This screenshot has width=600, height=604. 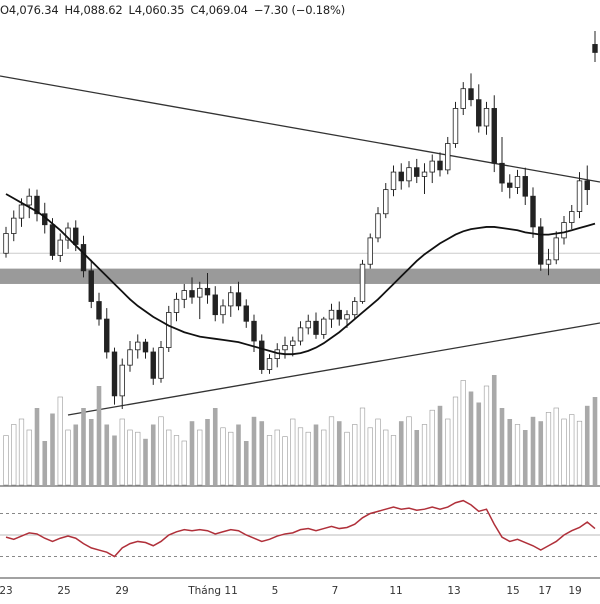 I want to click on x-tick-label: 29, so click(x=121, y=591).